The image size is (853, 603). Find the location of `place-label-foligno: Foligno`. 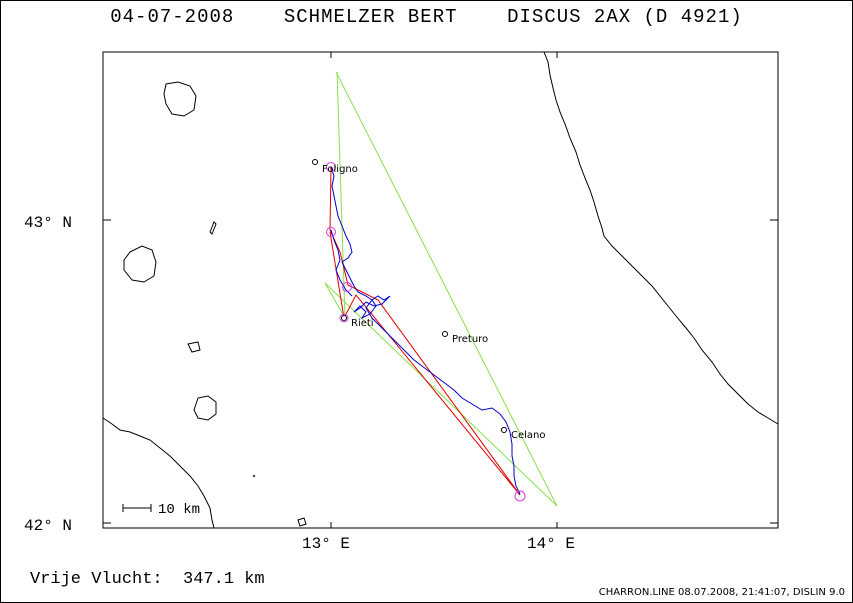

place-label-foligno: Foligno is located at coordinates (340, 169).